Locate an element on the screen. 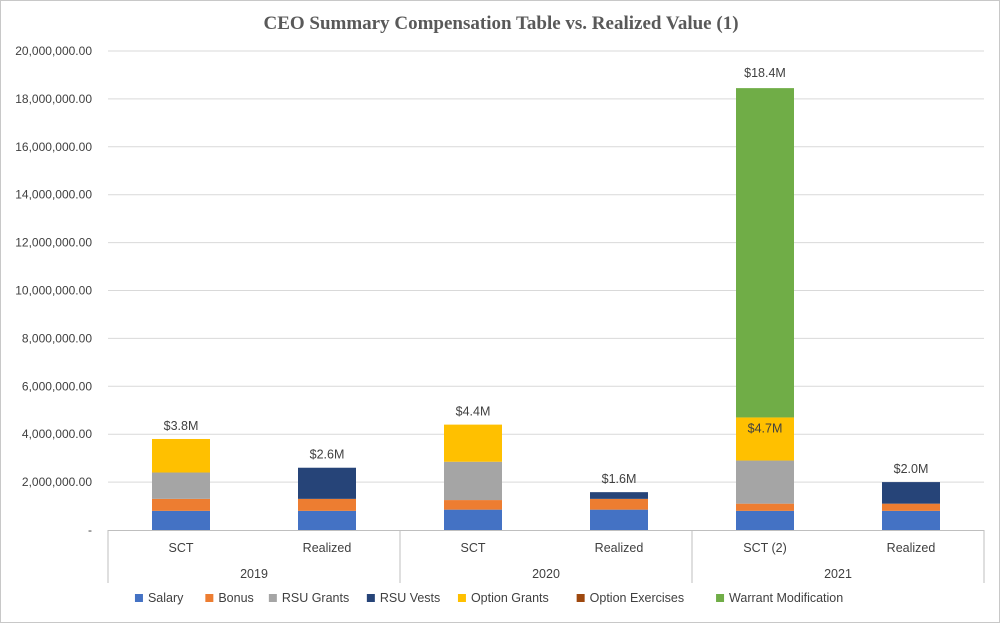 Image resolution: width=1000 pixels, height=624 pixels. data-label: $3.8M is located at coordinates (181, 426).